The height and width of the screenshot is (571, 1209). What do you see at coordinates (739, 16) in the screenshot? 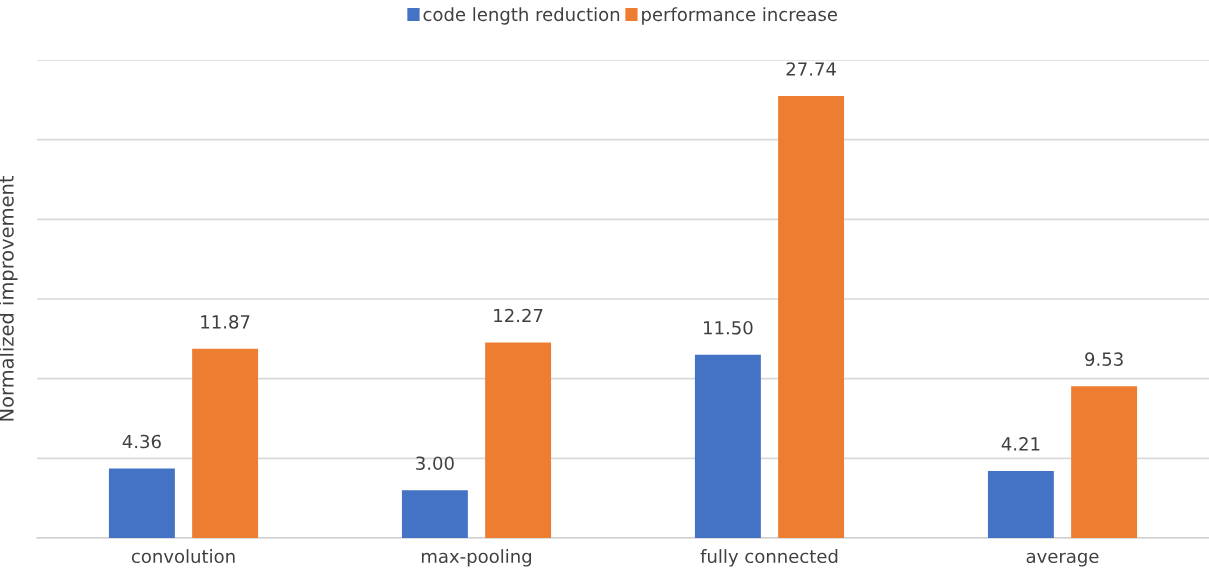
I see `legend-label: performance increase` at bounding box center [739, 16].